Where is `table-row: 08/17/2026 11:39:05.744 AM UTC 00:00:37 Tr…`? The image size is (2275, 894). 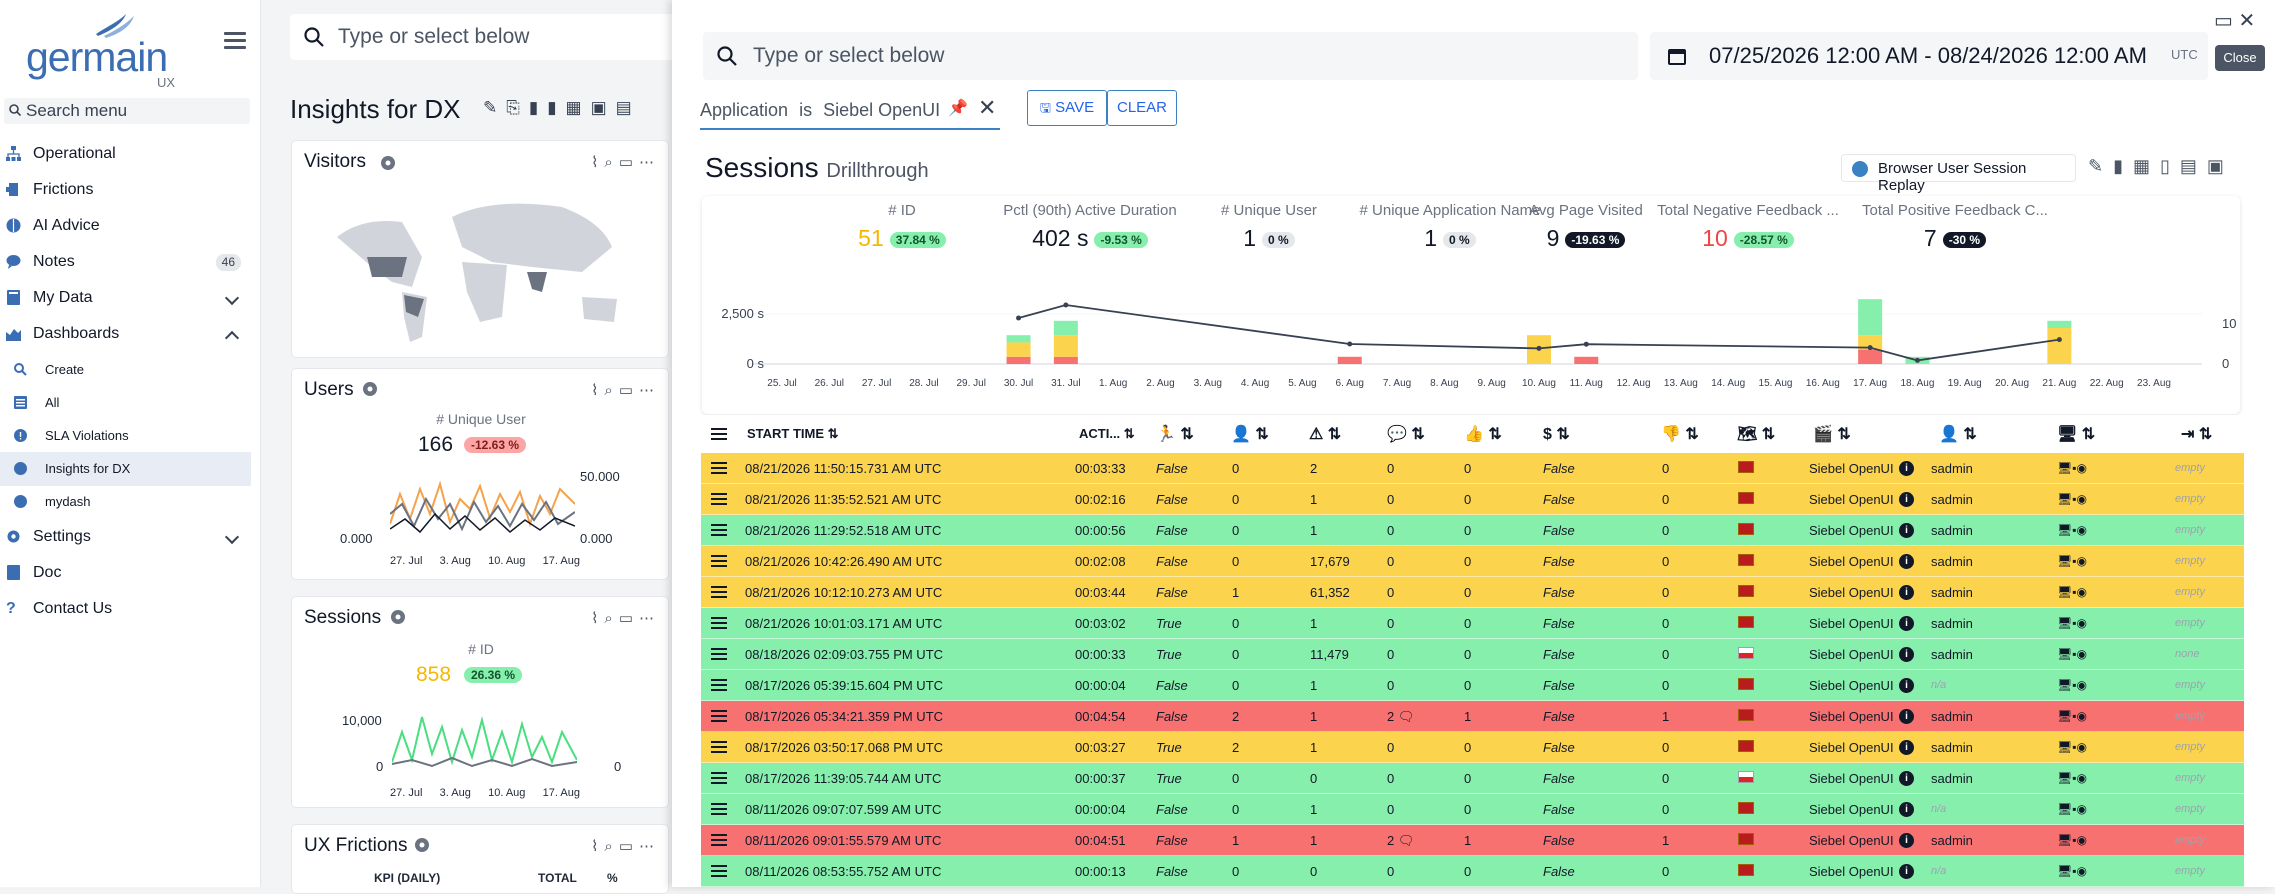
table-row: 08/17/2026 11:39:05.744 AM UTC 00:00:37 Tr… is located at coordinates (1472, 778).